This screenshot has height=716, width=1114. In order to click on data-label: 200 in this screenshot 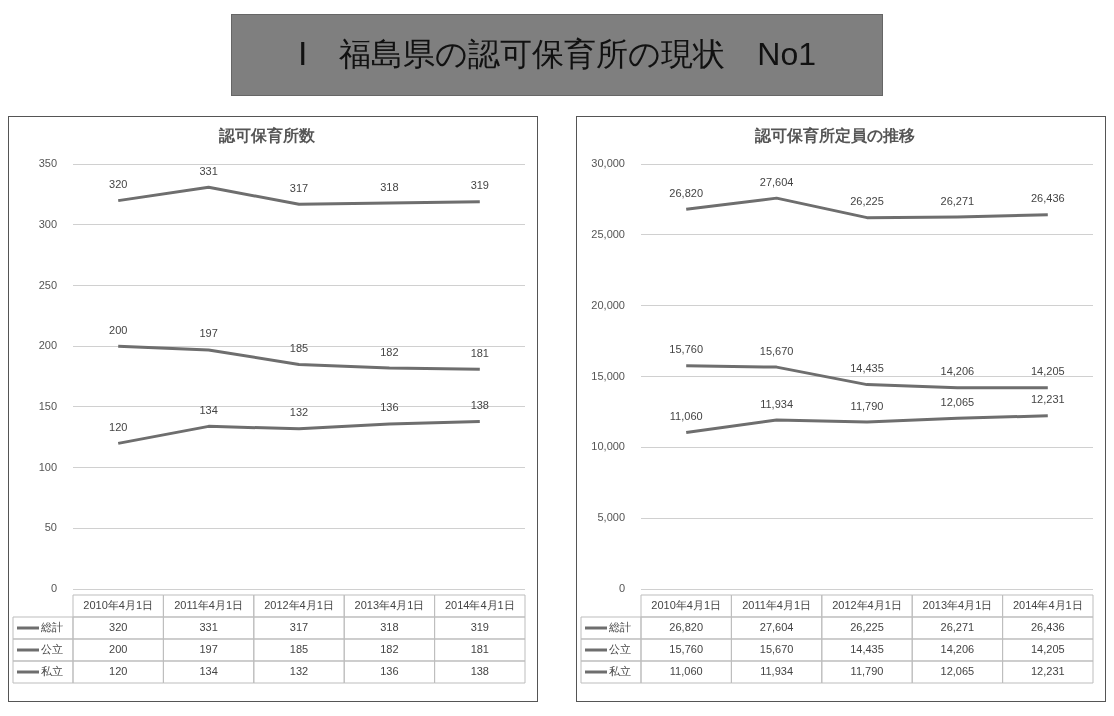, I will do `click(118, 649)`.